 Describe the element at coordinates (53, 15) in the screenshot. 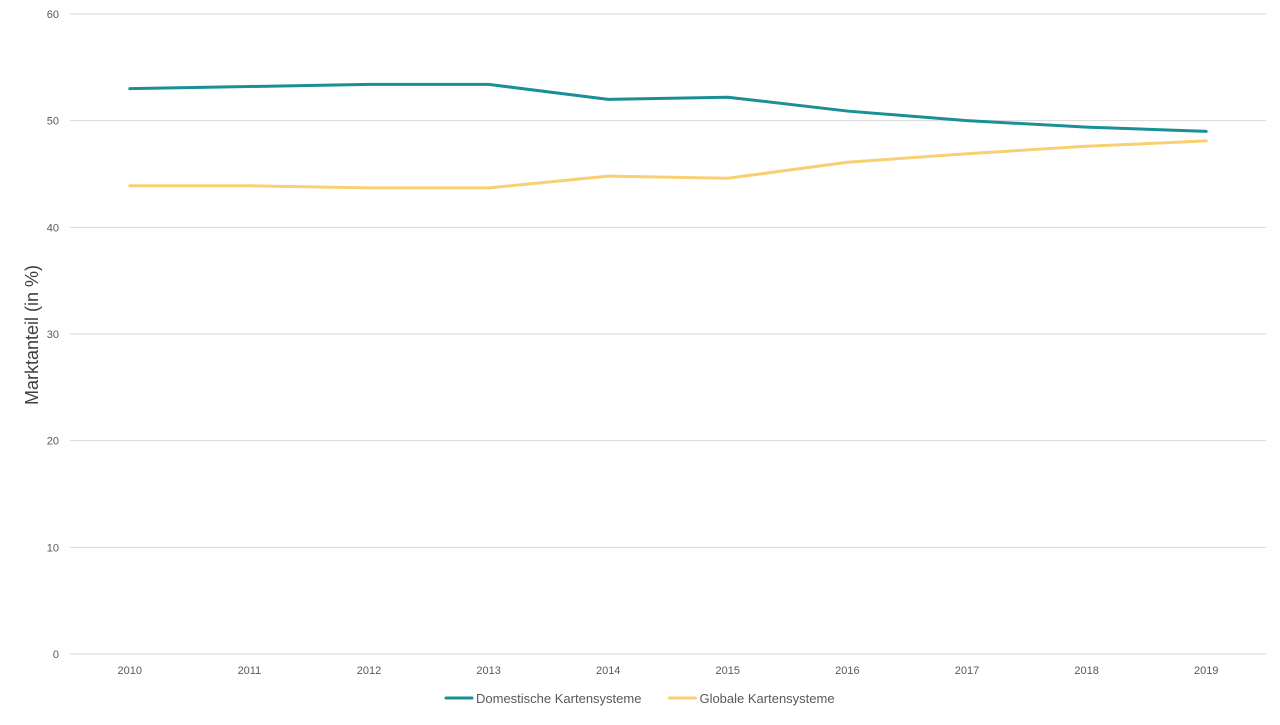

I see `y-tick-label: 60` at that location.